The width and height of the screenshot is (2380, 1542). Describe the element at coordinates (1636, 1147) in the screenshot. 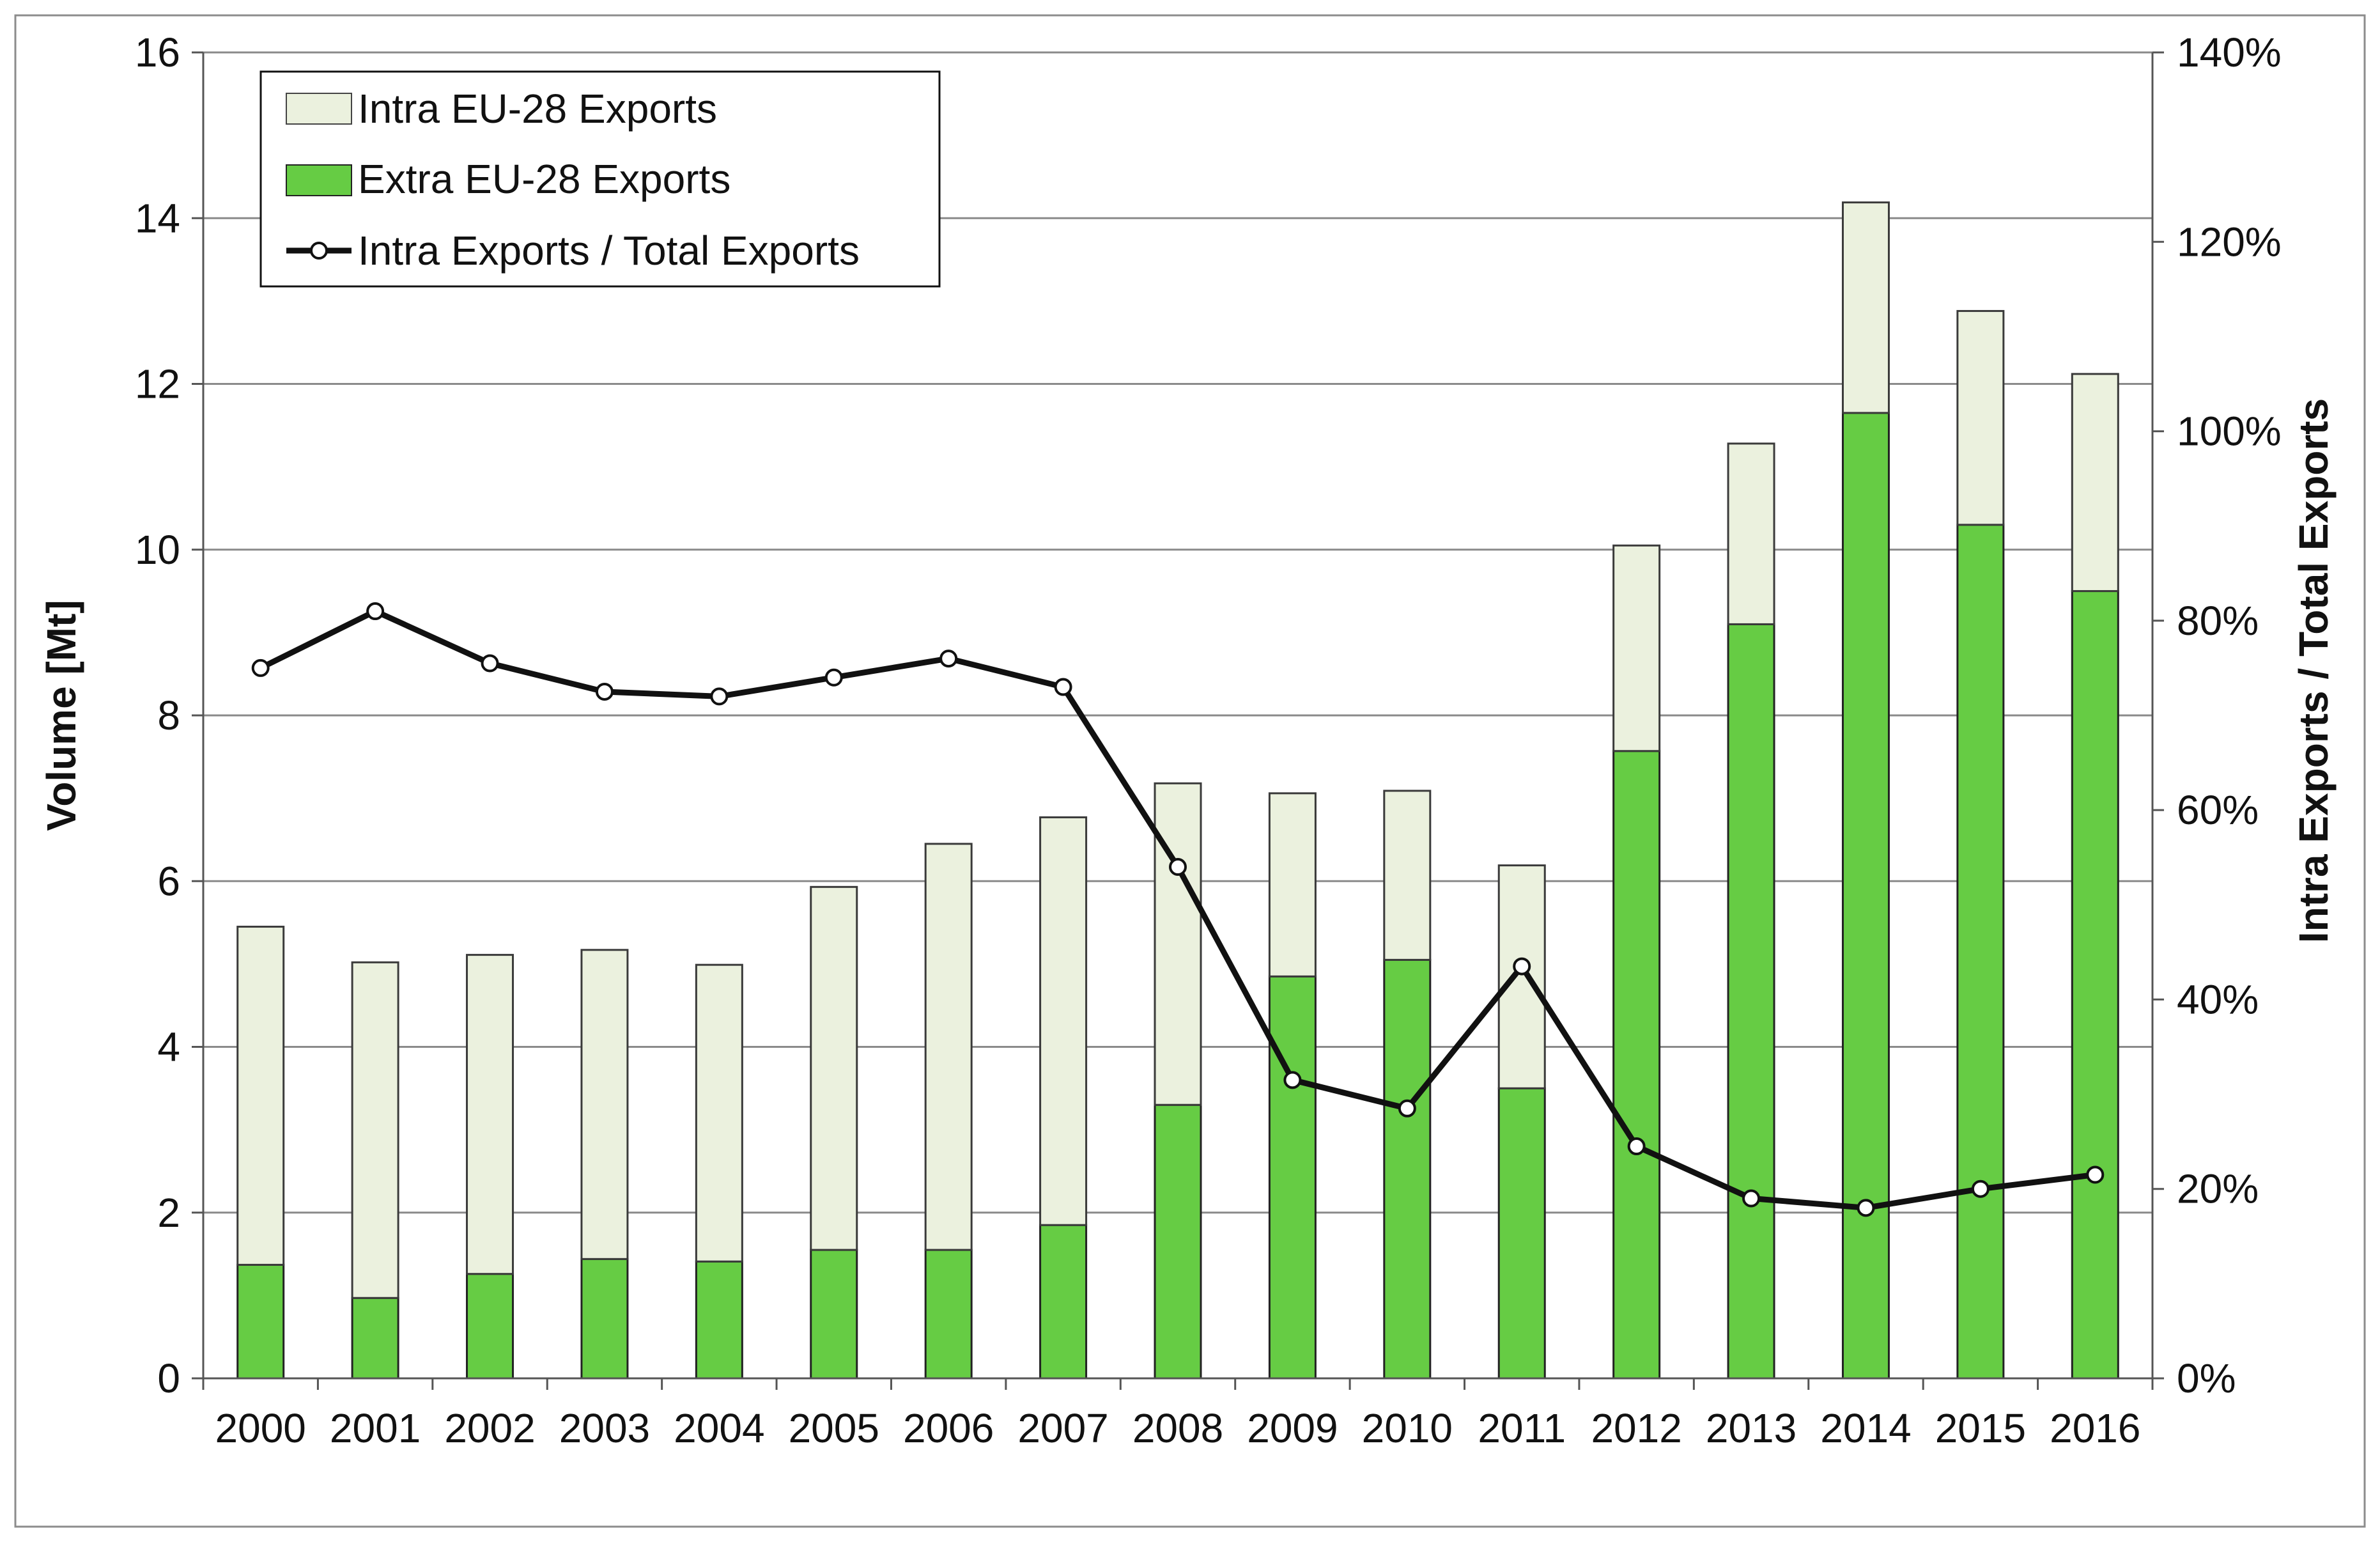

I see `ratio-point-2012` at that location.